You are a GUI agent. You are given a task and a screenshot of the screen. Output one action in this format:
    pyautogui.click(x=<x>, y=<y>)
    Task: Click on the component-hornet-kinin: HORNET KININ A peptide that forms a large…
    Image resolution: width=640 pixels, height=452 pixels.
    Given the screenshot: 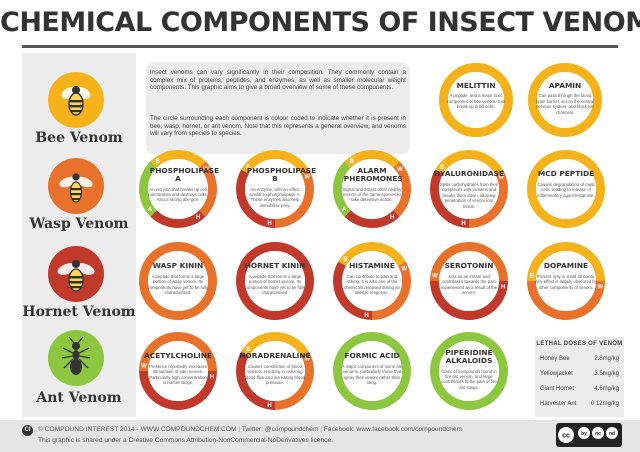 What is the action you would take?
    pyautogui.click(x=275, y=281)
    